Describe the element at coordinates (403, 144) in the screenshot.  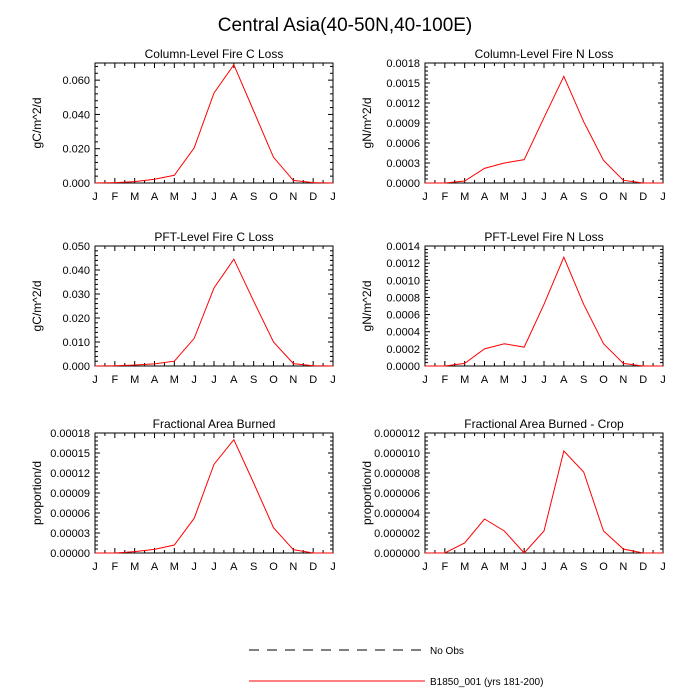
I see `y-tick-label: 0.0006` at that location.